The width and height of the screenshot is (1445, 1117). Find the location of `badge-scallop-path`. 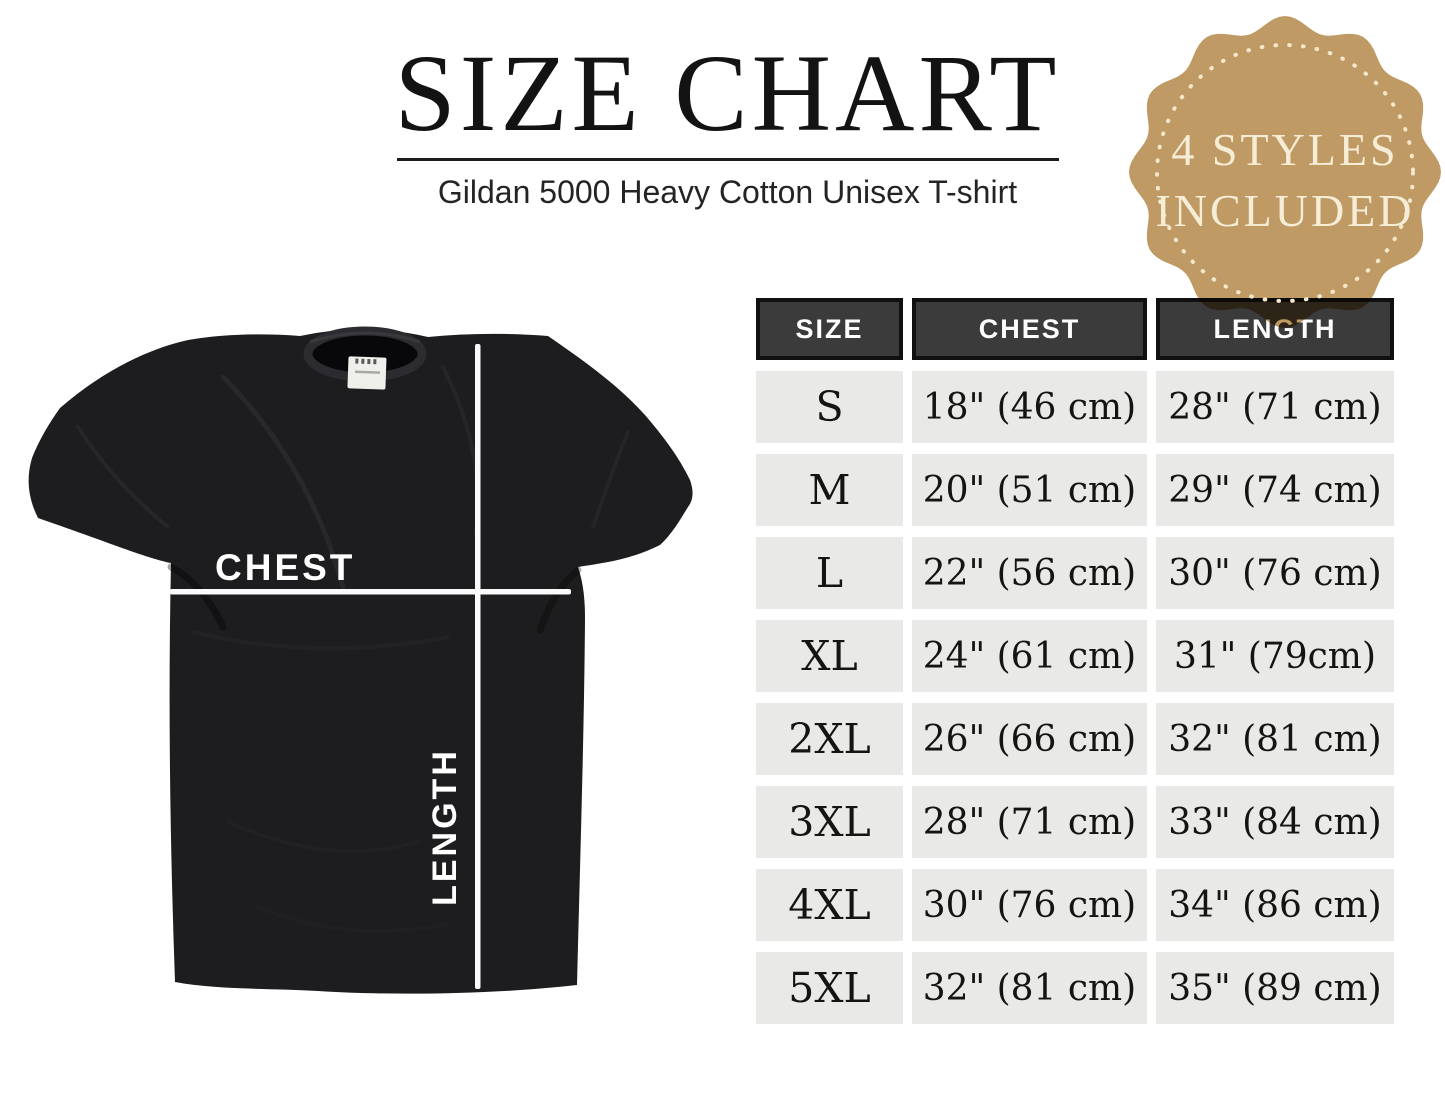

badge-scallop-path is located at coordinates (1285, 172).